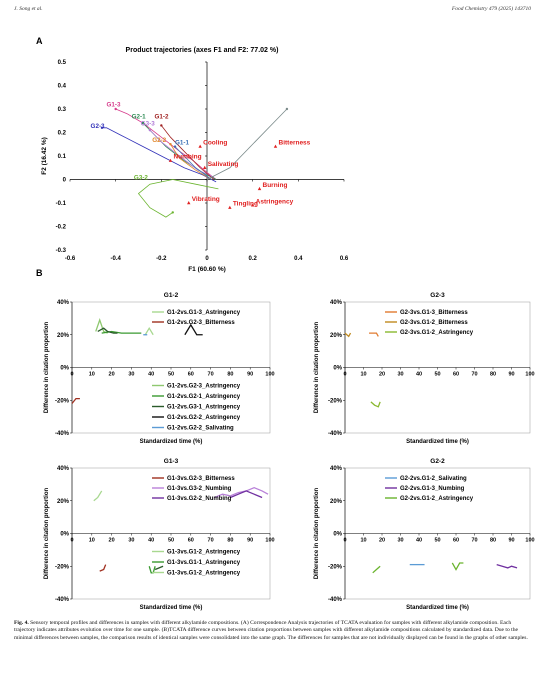  I want to click on legend-label-G1-2vs.G2-3_Astringency: G1-2vs.G2-3_Astringency, so click(204, 387).